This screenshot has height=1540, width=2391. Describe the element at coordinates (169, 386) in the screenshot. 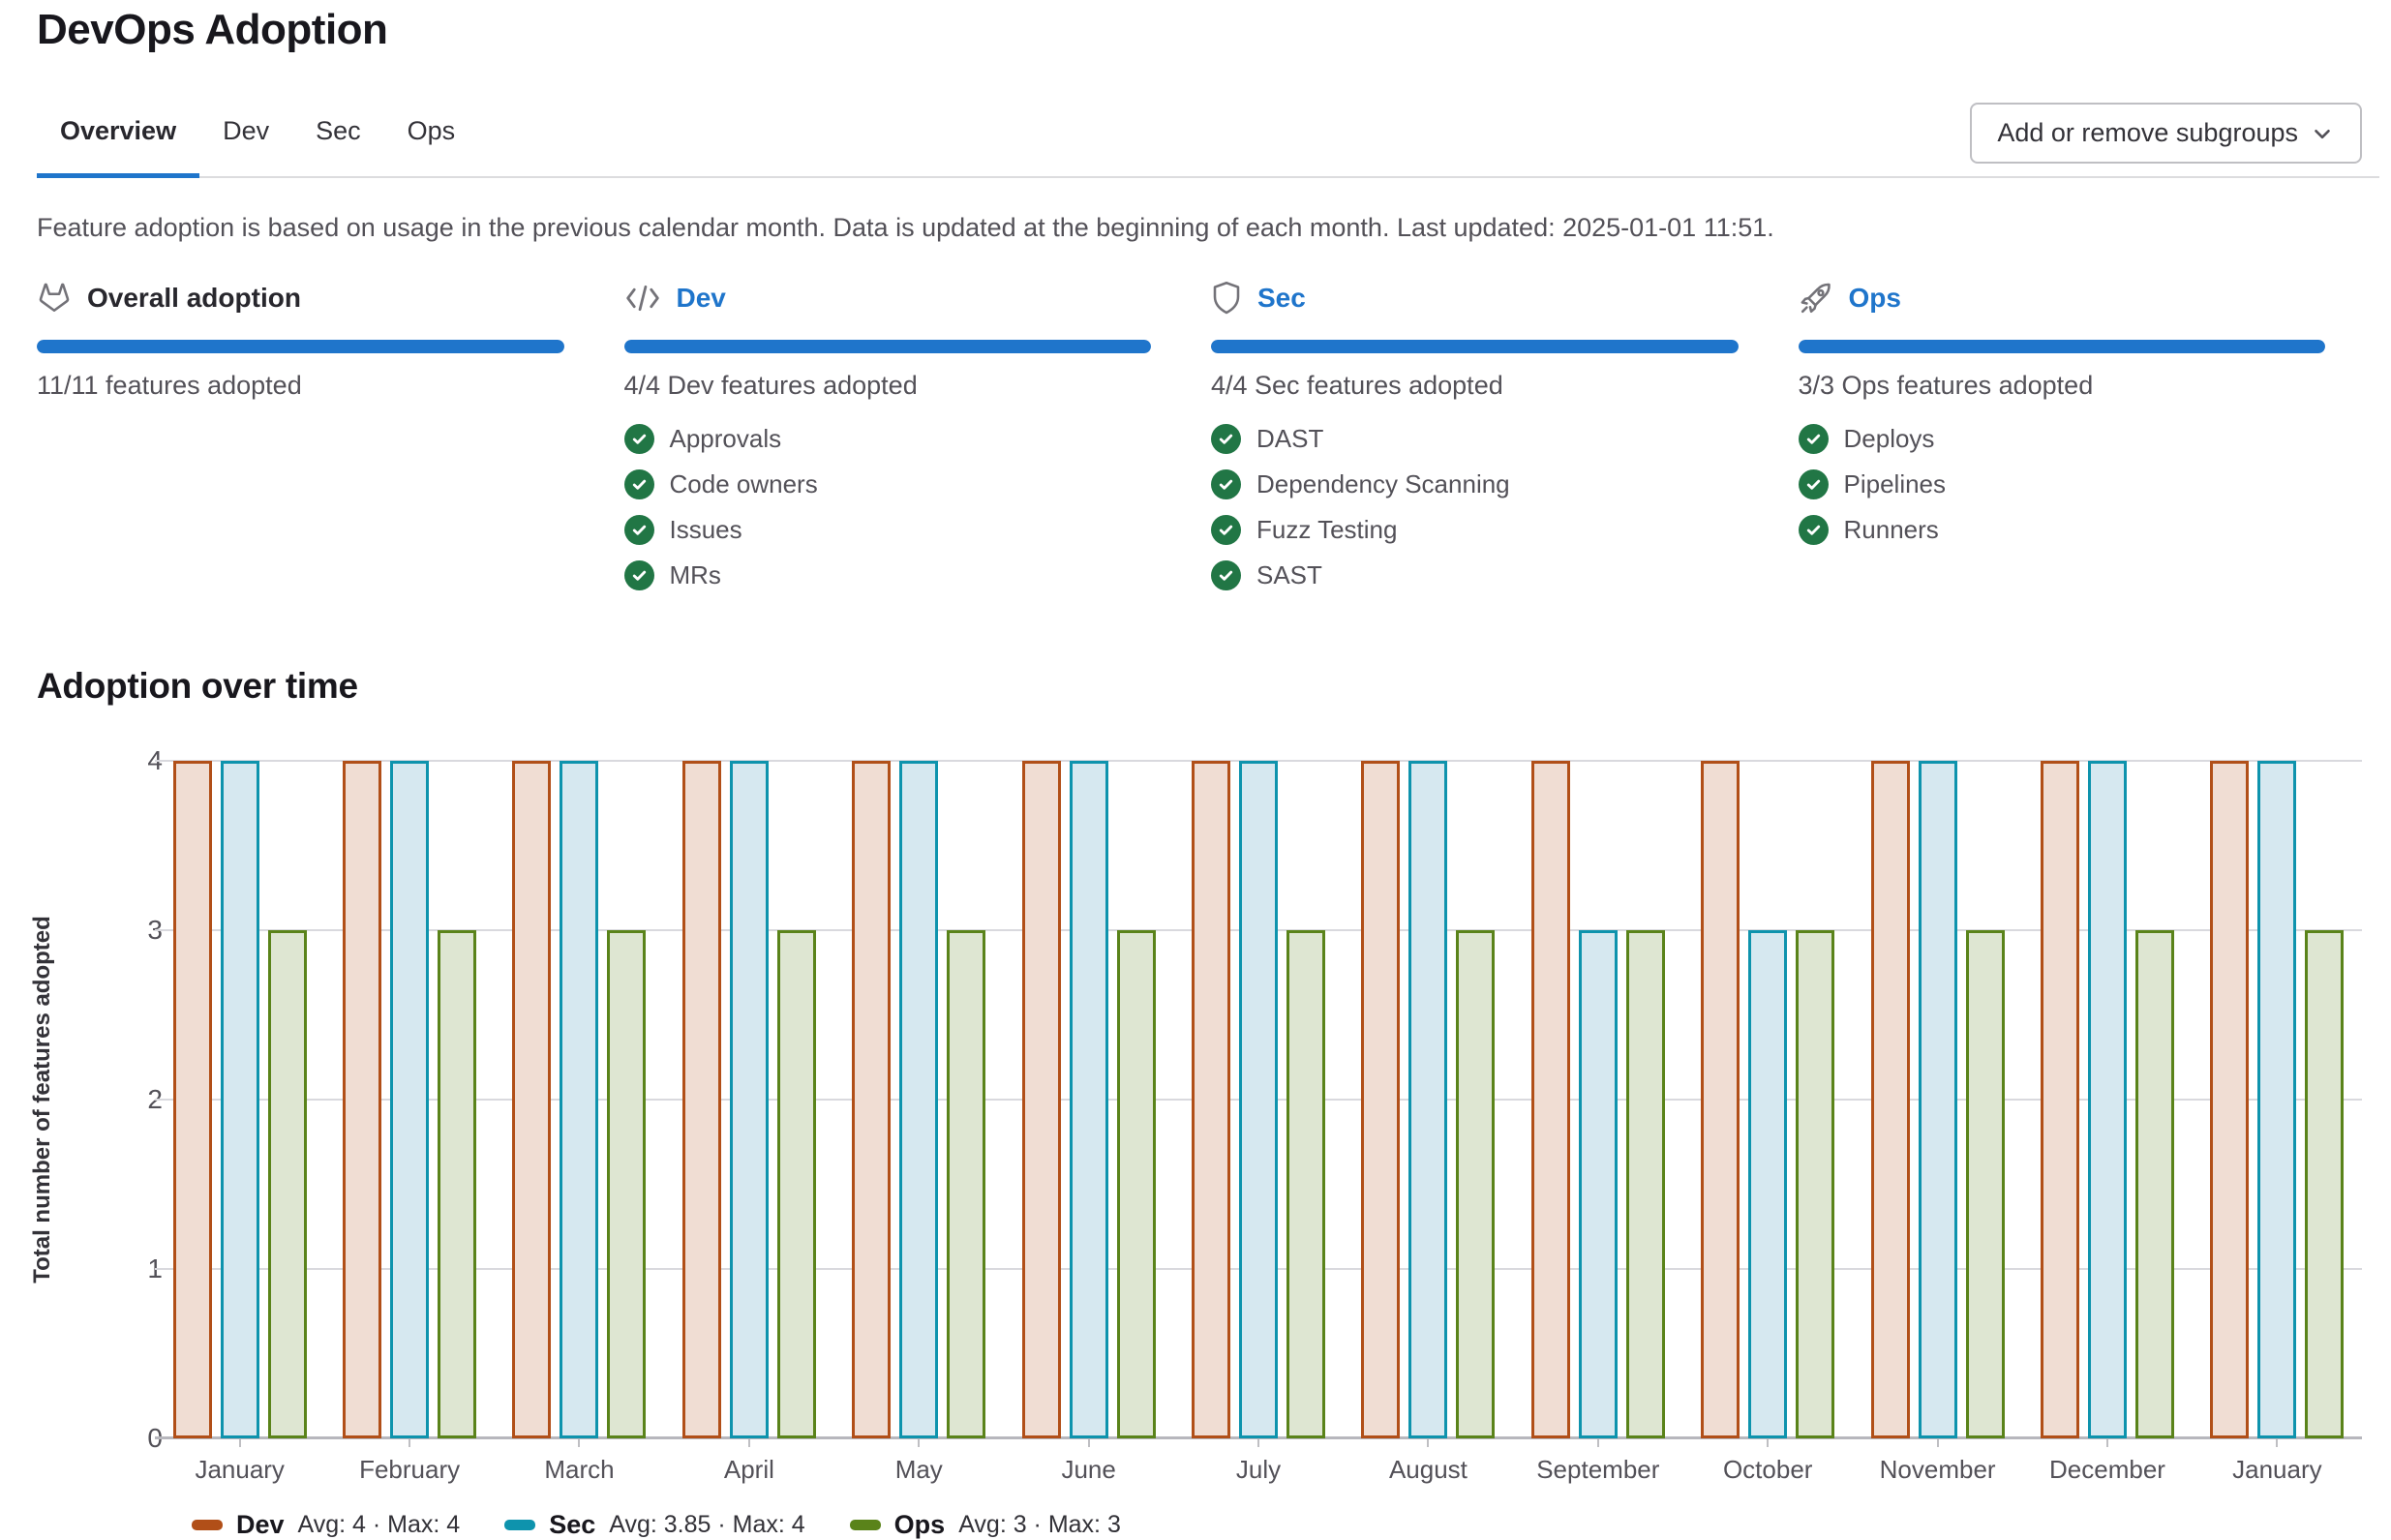

I see `card-summary: 11/11 features adopted` at that location.